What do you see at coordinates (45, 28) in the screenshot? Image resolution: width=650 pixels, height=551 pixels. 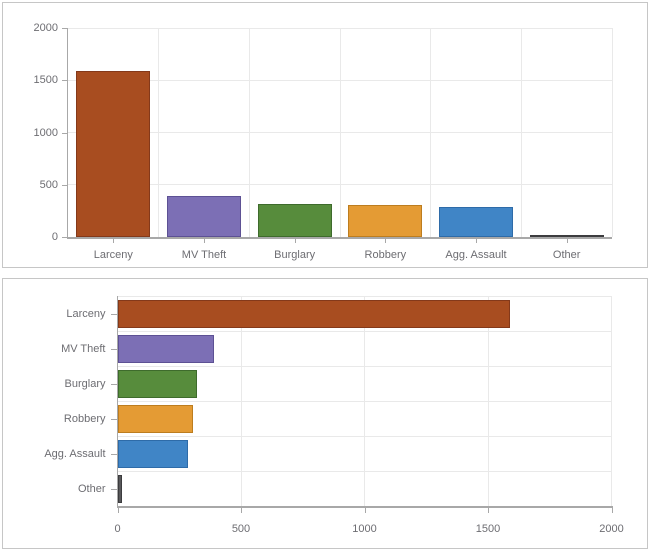 I see `y-tick-label-2000: 2000` at bounding box center [45, 28].